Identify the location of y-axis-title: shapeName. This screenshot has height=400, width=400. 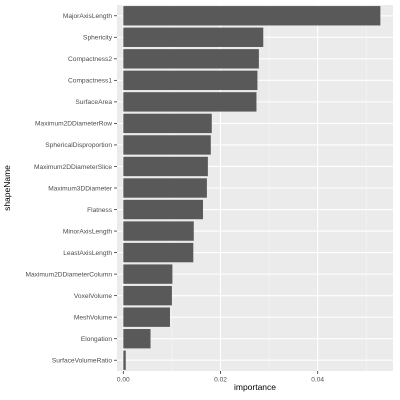
(7, 188).